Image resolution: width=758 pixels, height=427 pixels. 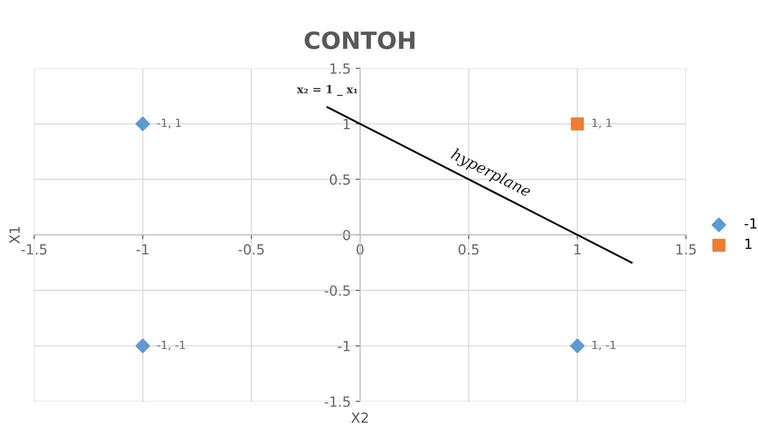 What do you see at coordinates (344, 346) in the screenshot?
I see `y-tick-label: -1` at bounding box center [344, 346].